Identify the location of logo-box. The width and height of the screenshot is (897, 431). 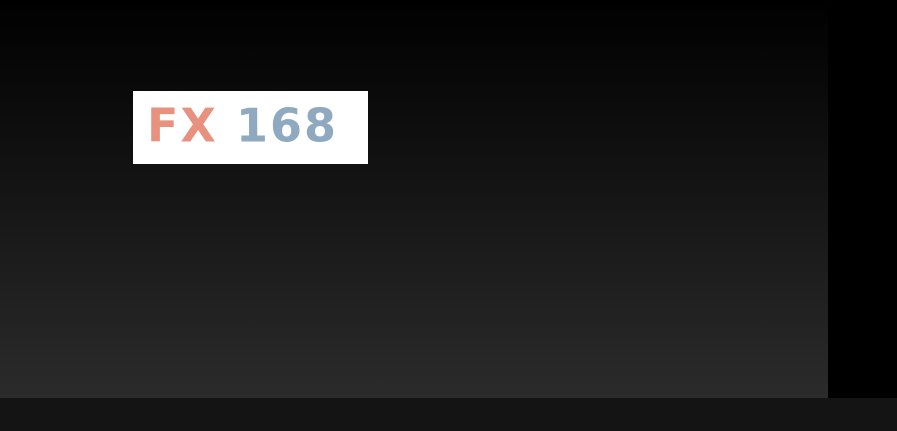
(250, 127).